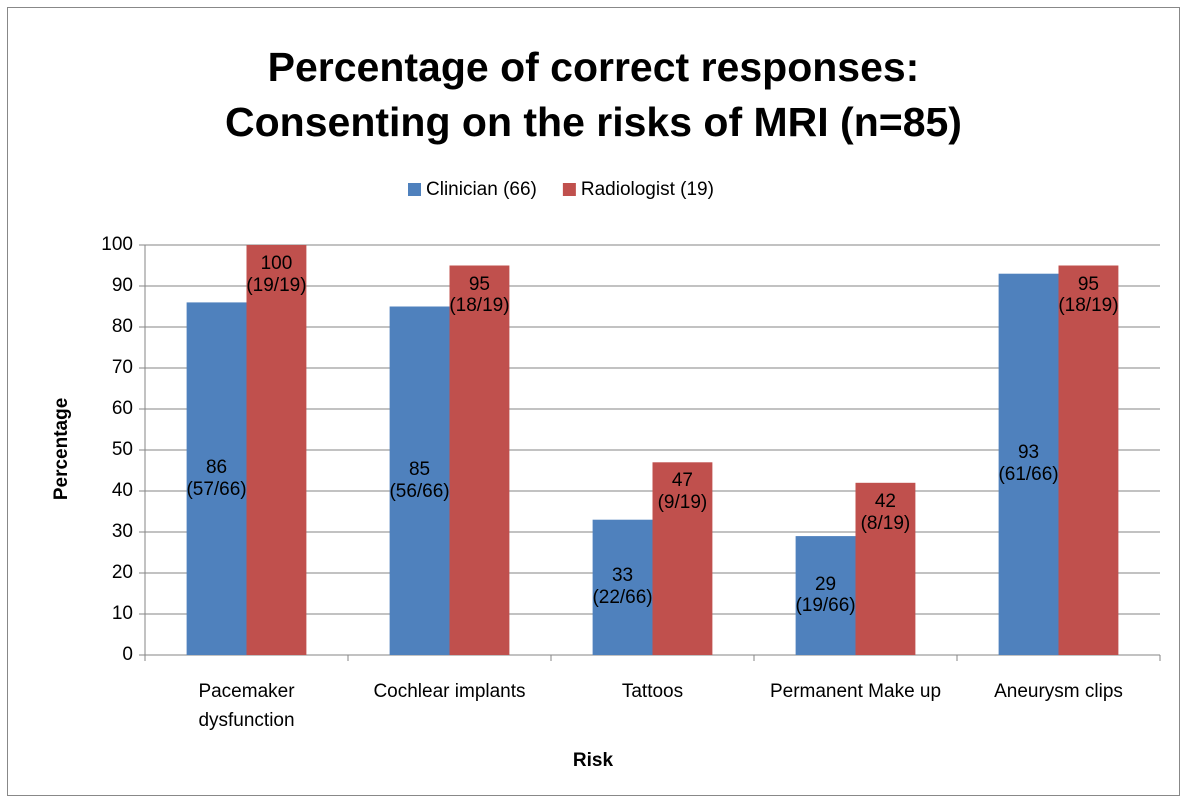 This screenshot has height=803, width=1187. I want to click on value-label: 33 (22/66), so click(622, 587).